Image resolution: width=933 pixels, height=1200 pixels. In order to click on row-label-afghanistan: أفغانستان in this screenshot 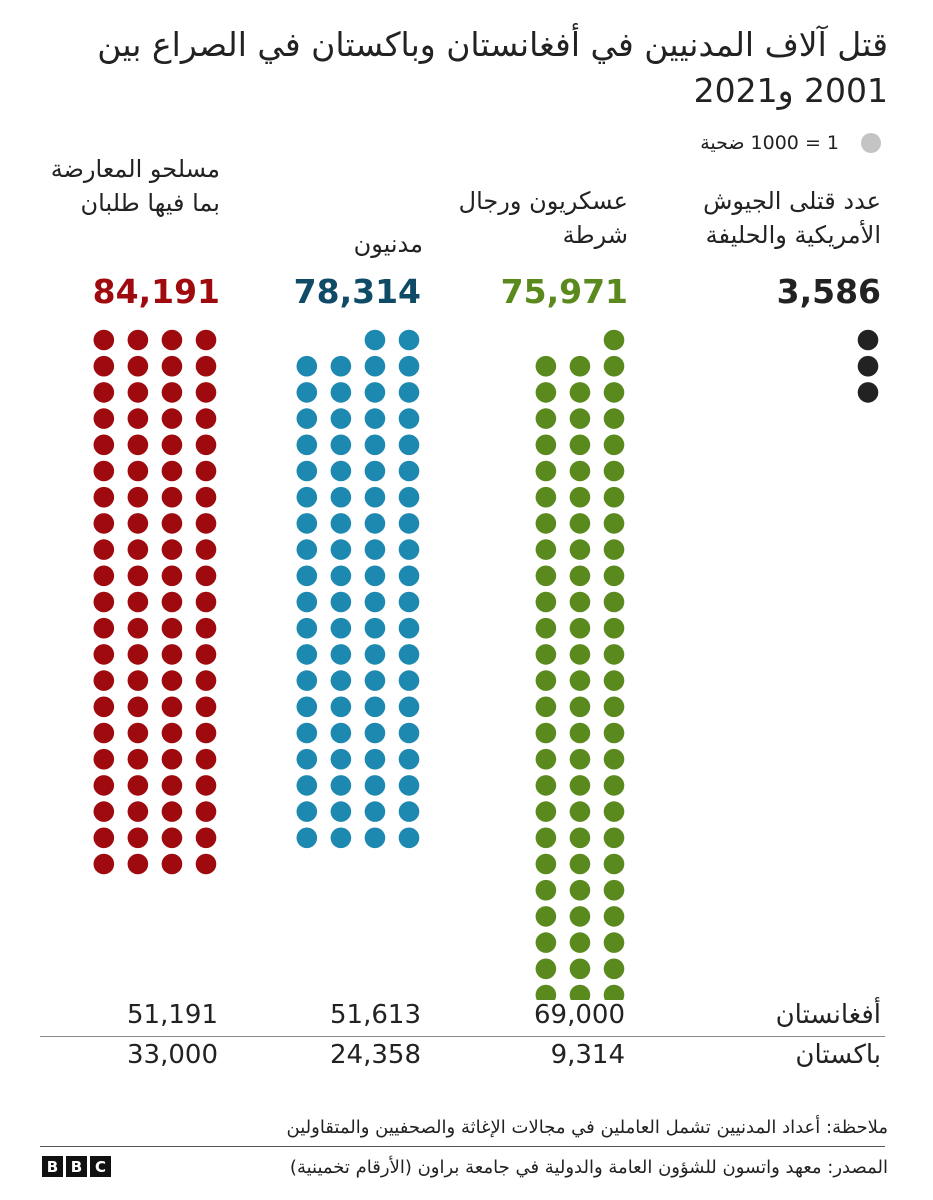, I will do `click(828, 1015)`.